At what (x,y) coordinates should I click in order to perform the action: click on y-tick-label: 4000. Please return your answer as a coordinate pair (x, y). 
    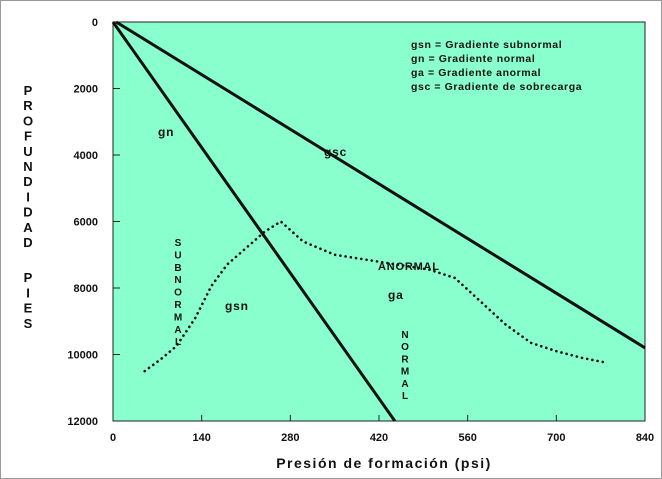
    Looking at the image, I should click on (86, 156).